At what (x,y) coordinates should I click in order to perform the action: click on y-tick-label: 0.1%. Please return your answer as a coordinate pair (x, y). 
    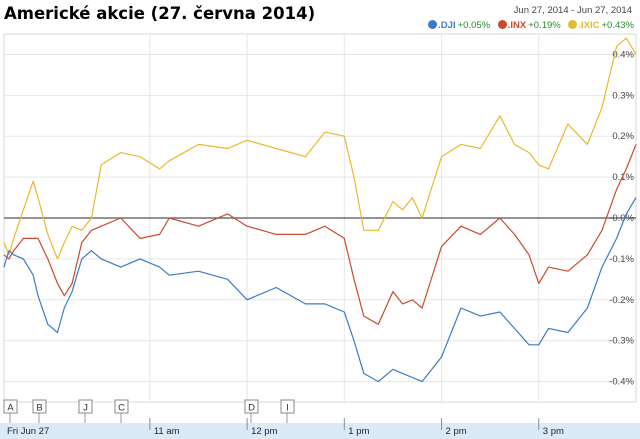
    Looking at the image, I should click on (623, 177).